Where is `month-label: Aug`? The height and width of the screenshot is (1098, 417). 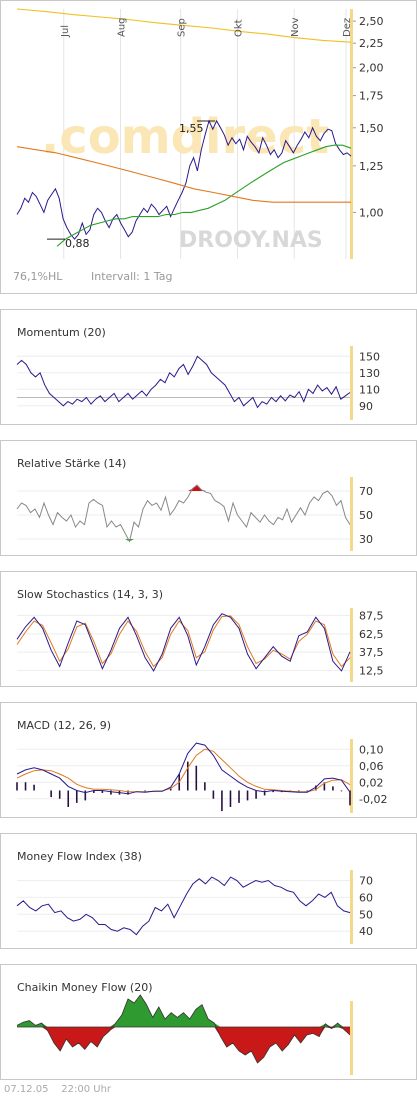 month-label: Aug is located at coordinates (122, 27).